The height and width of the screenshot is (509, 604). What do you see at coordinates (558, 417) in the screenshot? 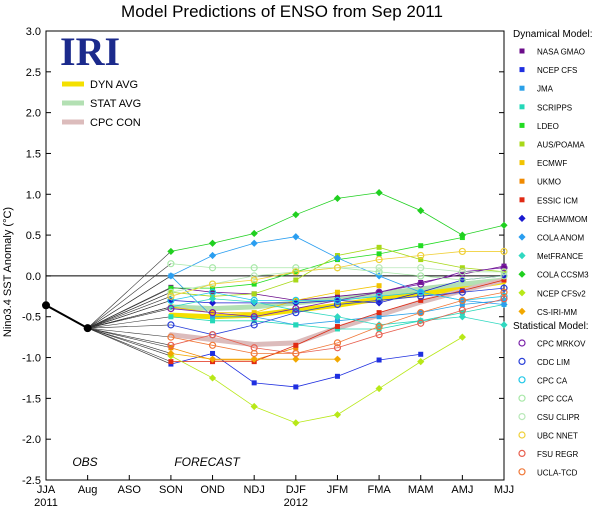
I see `legend-label-csu-clipr: CSU CLIPR` at bounding box center [558, 417].